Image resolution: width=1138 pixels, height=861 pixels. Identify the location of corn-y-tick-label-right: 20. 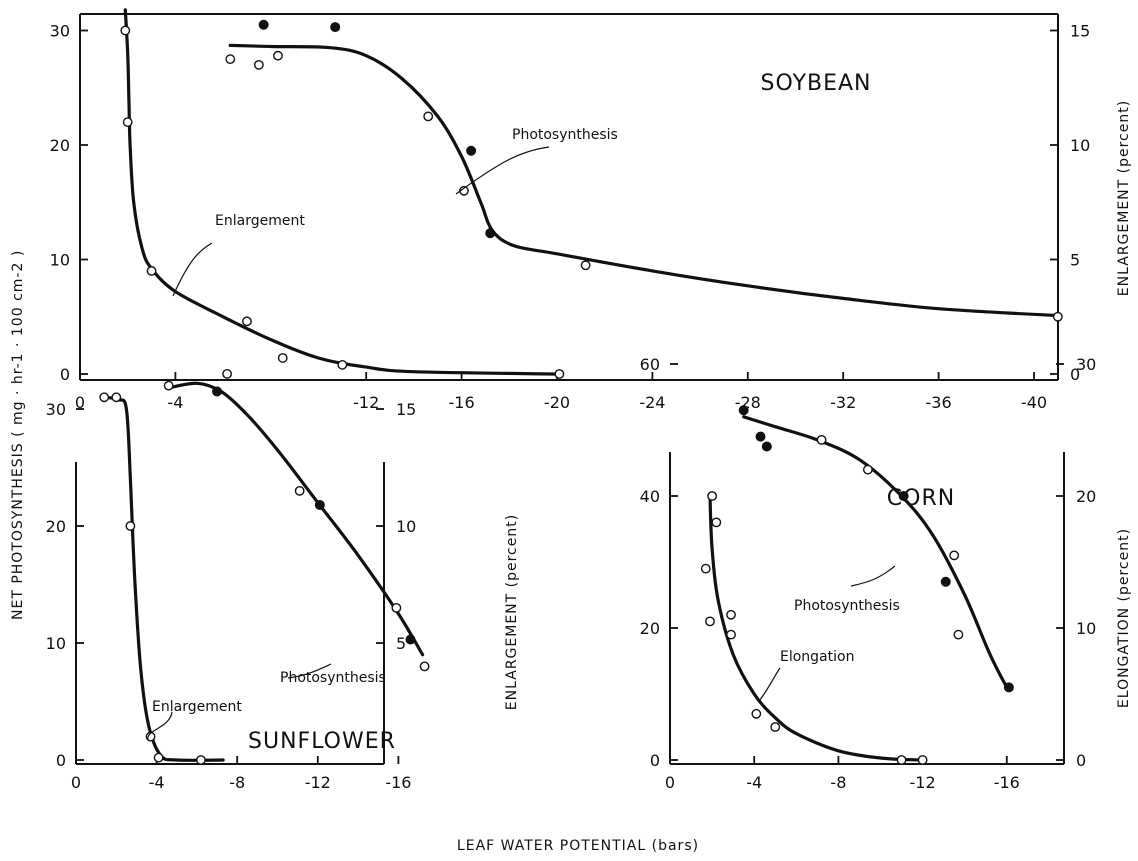
(1086, 496).